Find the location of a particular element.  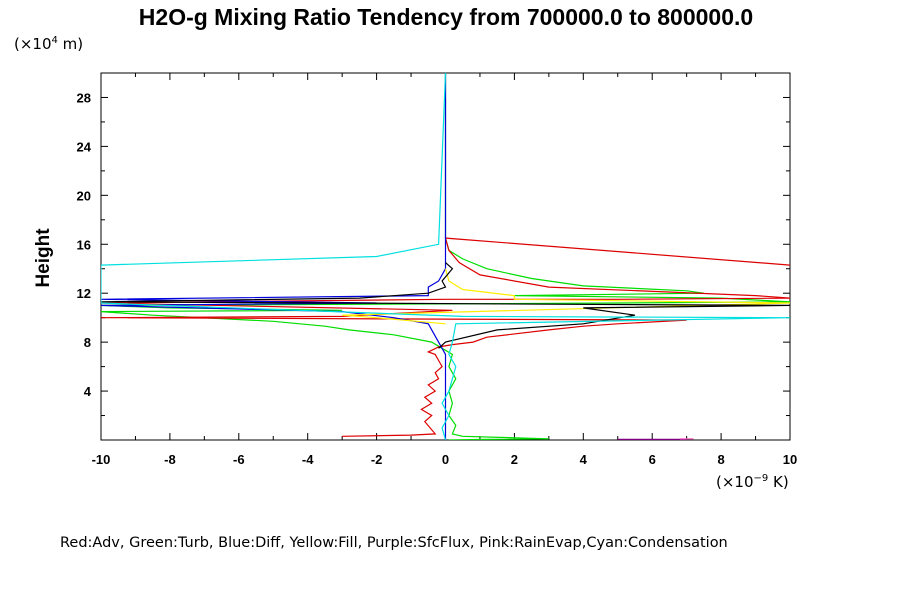

y-tick-label: 8 is located at coordinates (87, 342).